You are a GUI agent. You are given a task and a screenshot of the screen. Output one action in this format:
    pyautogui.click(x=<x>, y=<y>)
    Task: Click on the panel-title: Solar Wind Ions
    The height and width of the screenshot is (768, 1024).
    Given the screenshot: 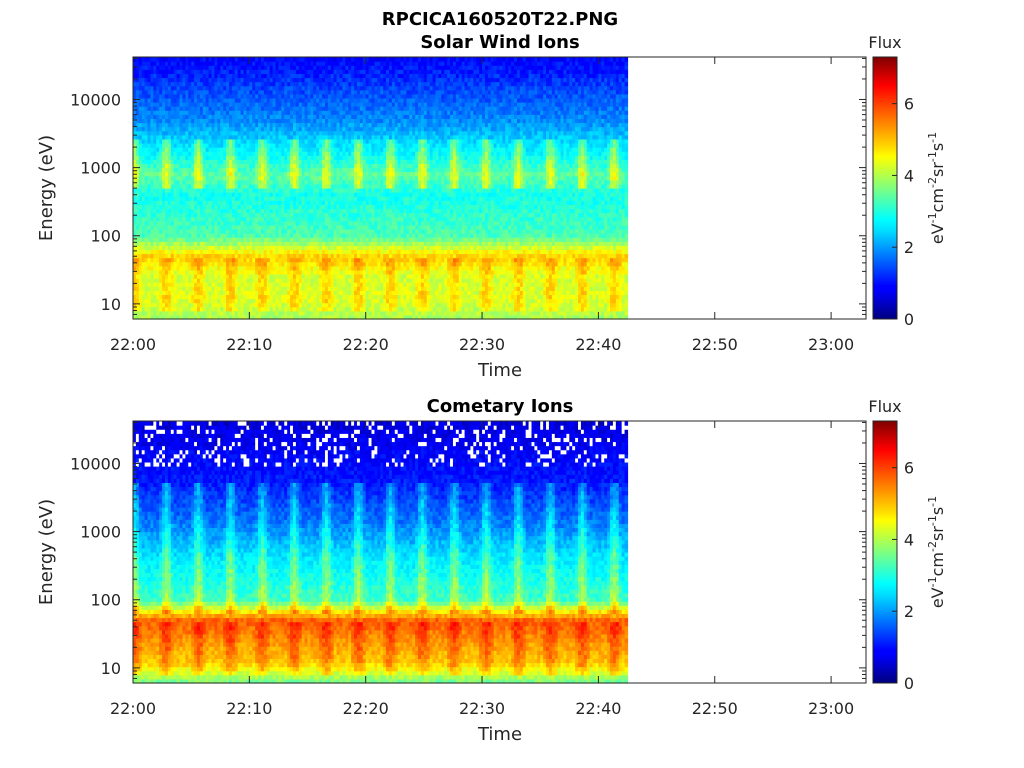 What is the action you would take?
    pyautogui.click(x=499, y=42)
    